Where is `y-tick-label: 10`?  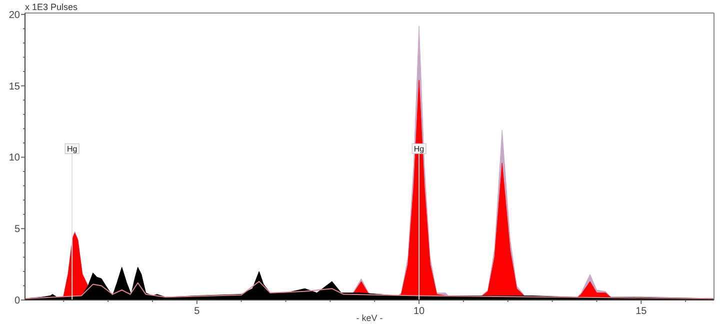 y-tick-label: 10 is located at coordinates (14, 158).